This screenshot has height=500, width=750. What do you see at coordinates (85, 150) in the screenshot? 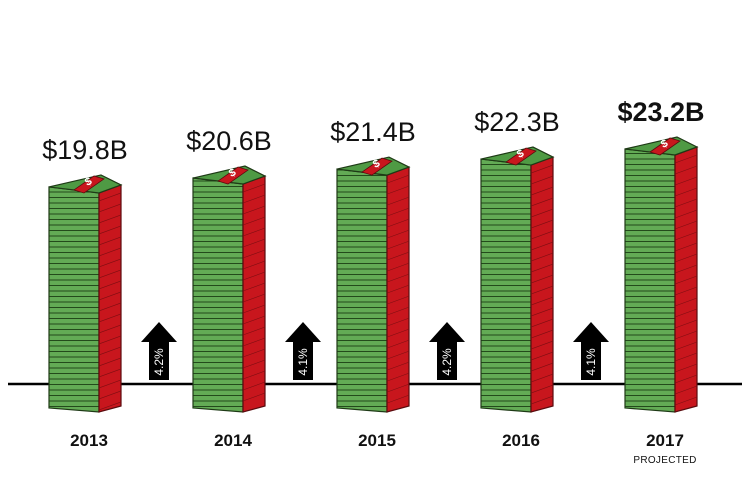
I see `value-label: $19.8B` at bounding box center [85, 150].